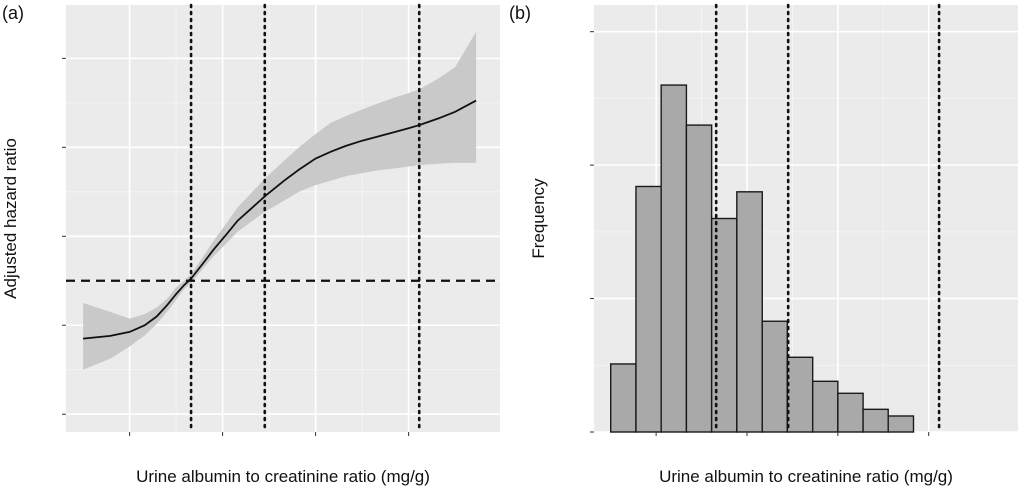 This screenshot has height=493, width=1024. I want to click on panel-b-y-tick-labels, so click(592, 232).